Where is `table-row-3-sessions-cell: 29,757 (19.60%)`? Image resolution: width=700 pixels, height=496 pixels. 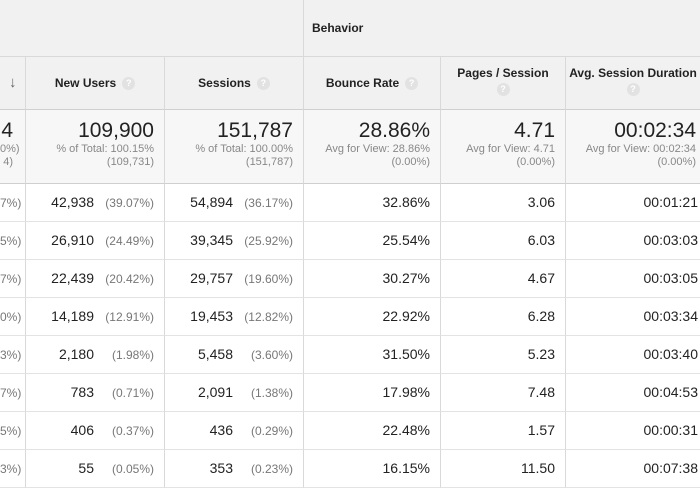
table-row-3-sessions-cell: 29,757 (19.60%) is located at coordinates (234, 279).